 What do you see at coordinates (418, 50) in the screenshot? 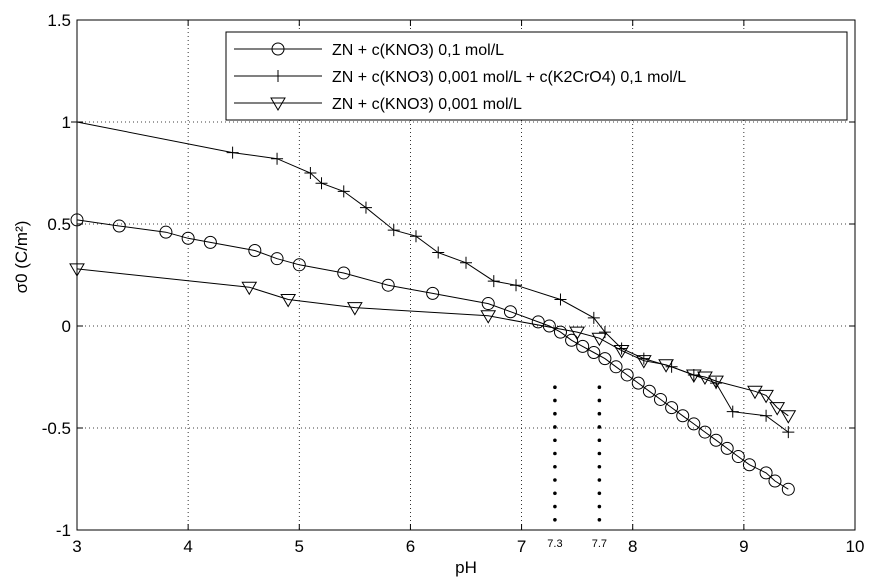
I see `legend-label: ZN + c(KNO3) 0,1 mol/L` at bounding box center [418, 50].